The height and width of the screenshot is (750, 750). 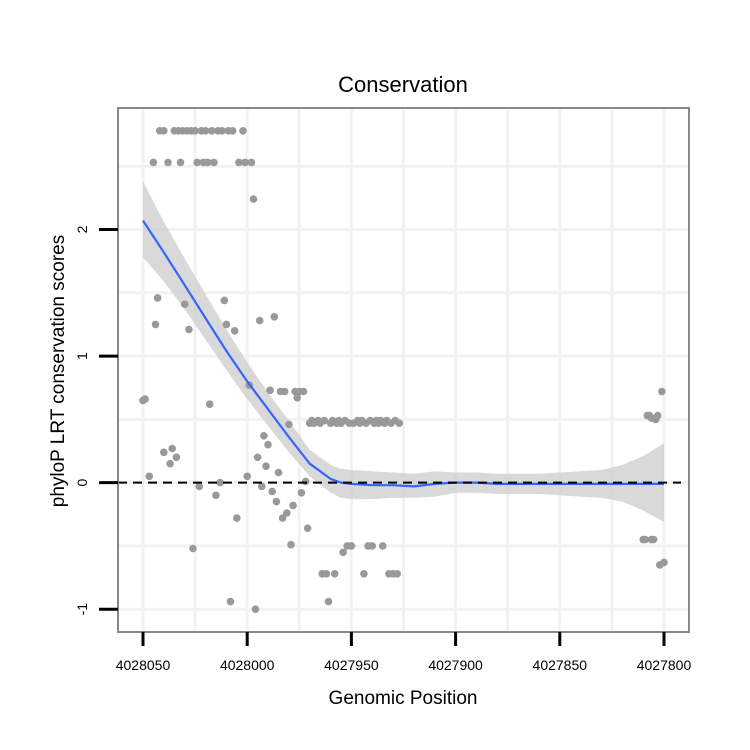 I want to click on chart-title: Conservation, so click(x=403, y=84).